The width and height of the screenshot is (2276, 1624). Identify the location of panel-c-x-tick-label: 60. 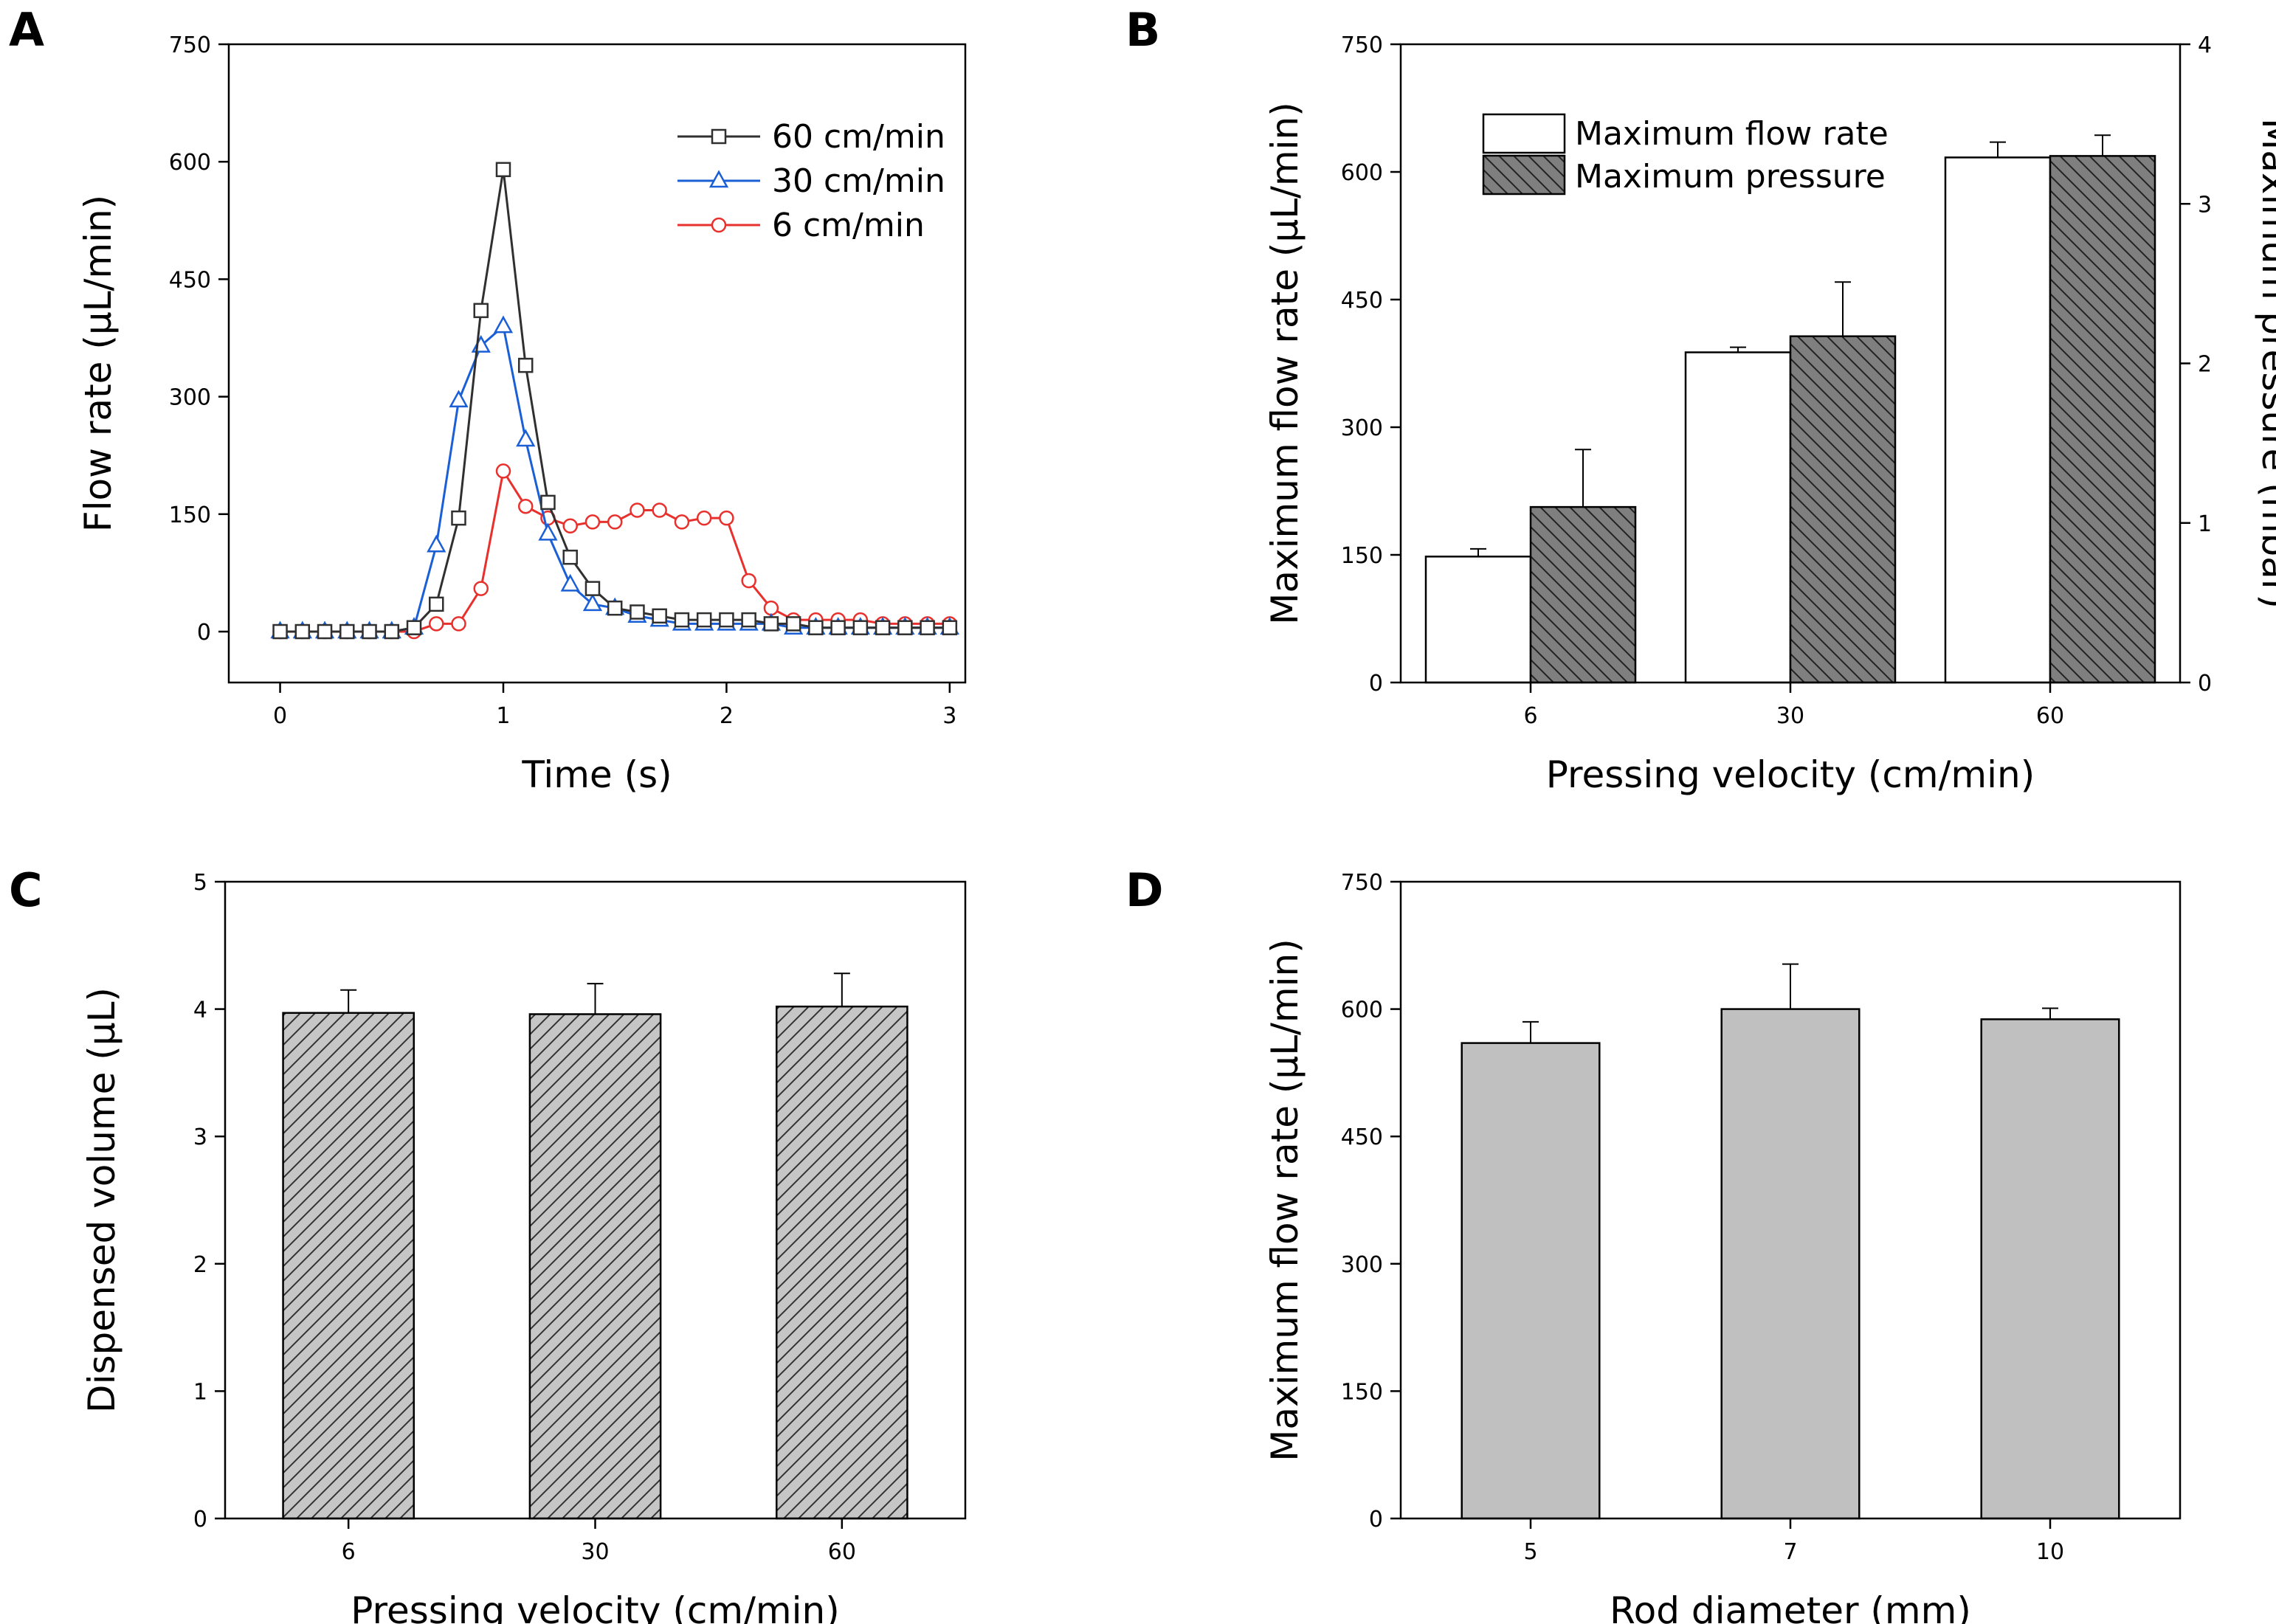
(842, 1552).